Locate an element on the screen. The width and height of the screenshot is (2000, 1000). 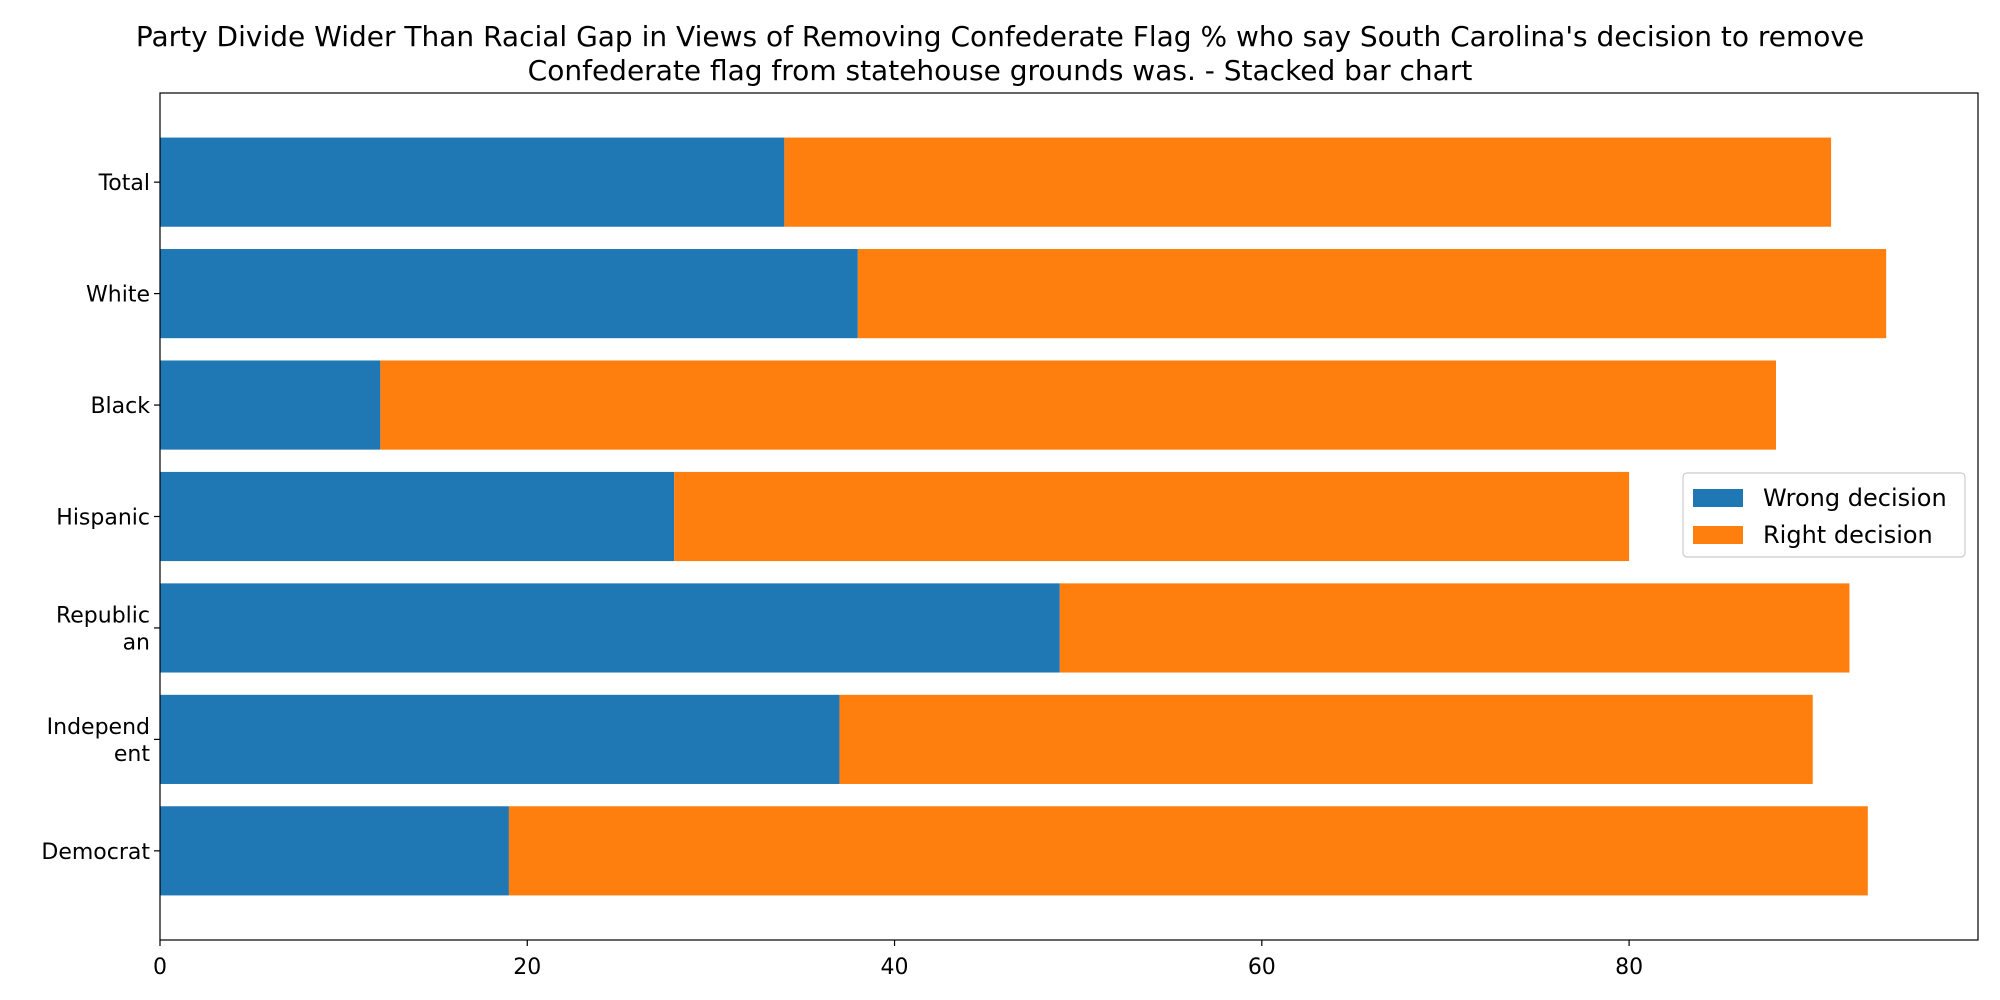
y-tick-label: Democrat is located at coordinates (95, 852).